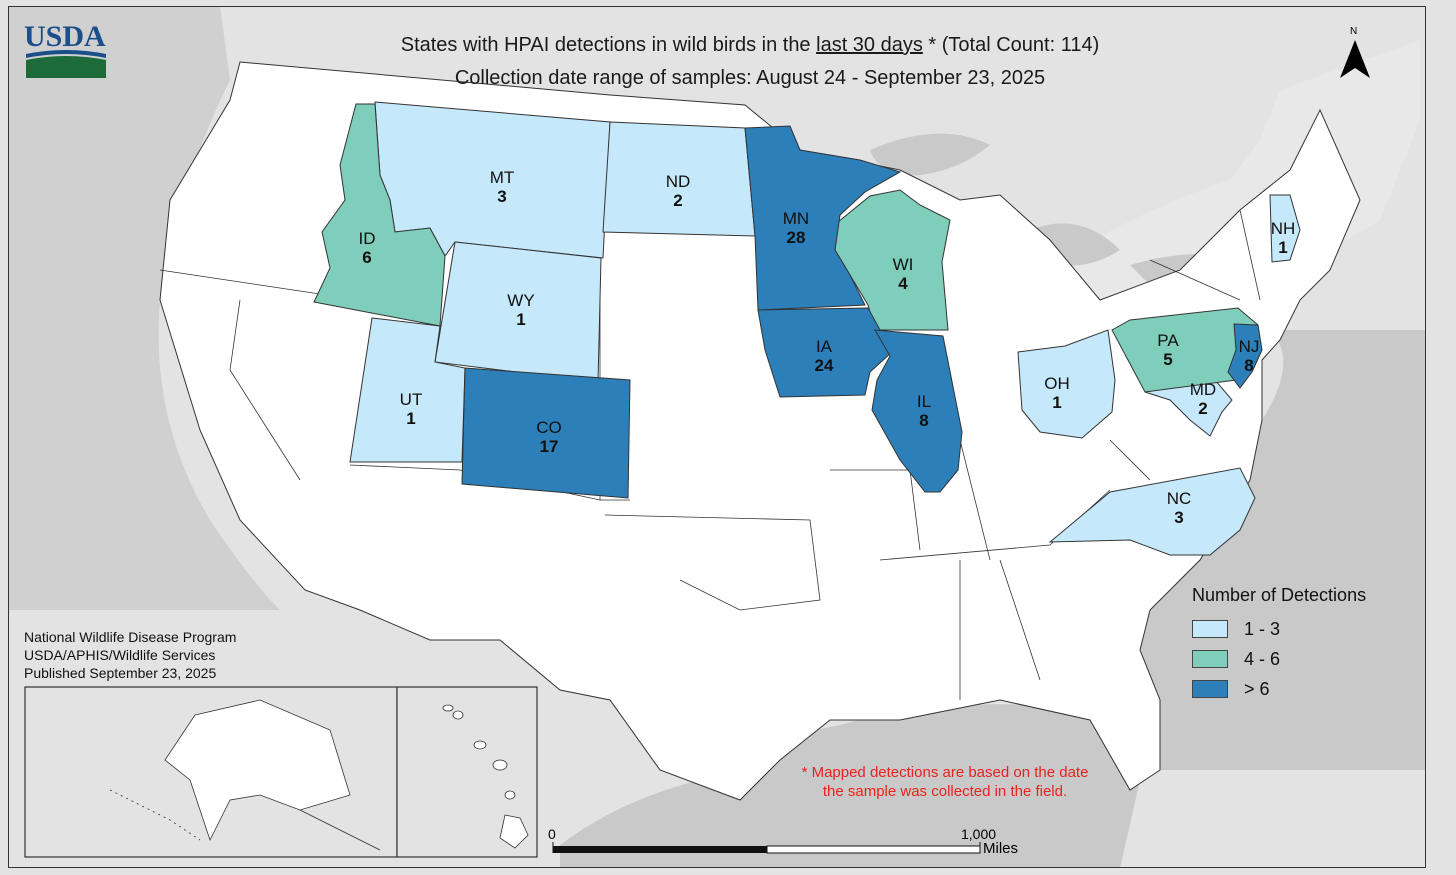 This screenshot has height=875, width=1456. I want to click on state-shape-id, so click(379, 215).